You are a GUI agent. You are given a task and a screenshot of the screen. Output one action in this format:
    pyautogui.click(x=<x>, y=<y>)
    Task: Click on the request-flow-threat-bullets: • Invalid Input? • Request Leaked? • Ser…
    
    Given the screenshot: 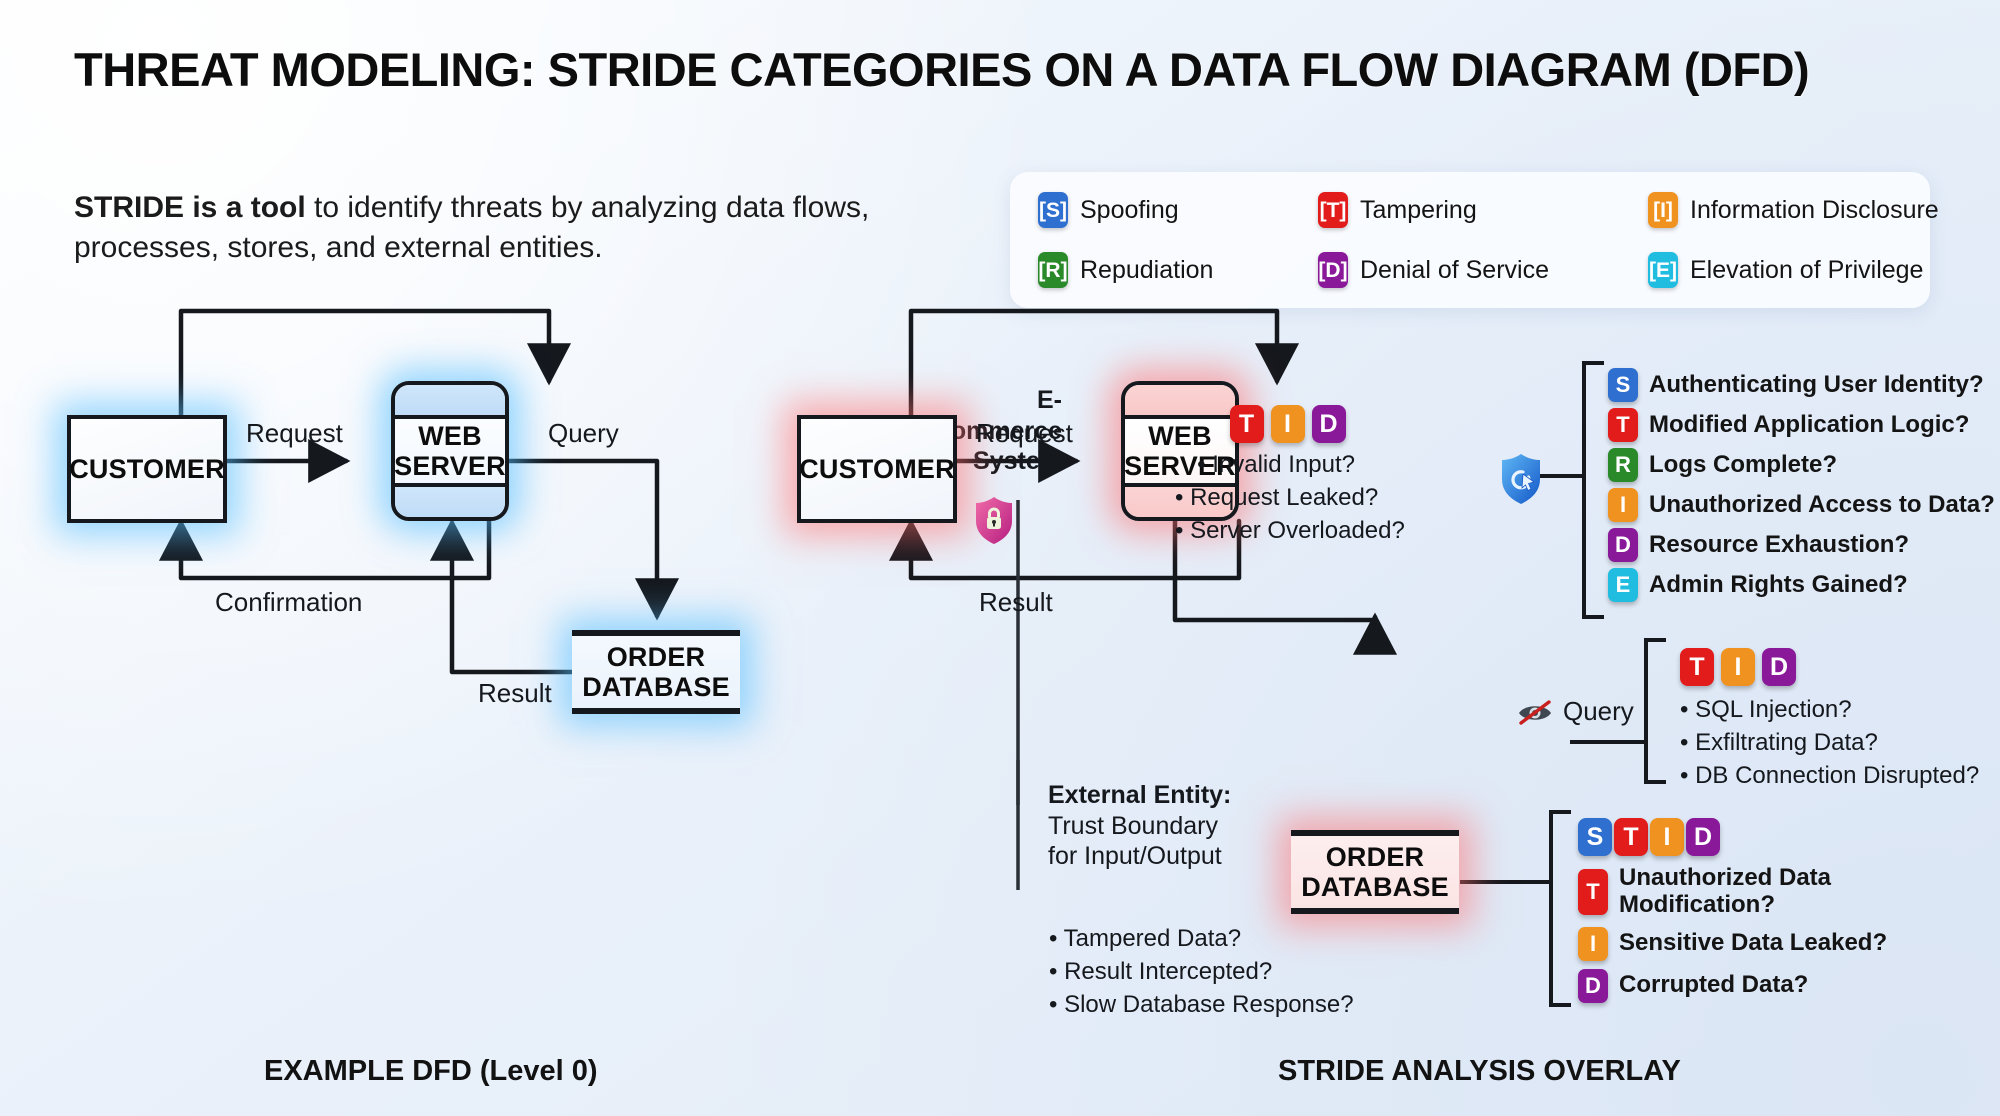 What is the action you would take?
    pyautogui.click(x=1290, y=498)
    